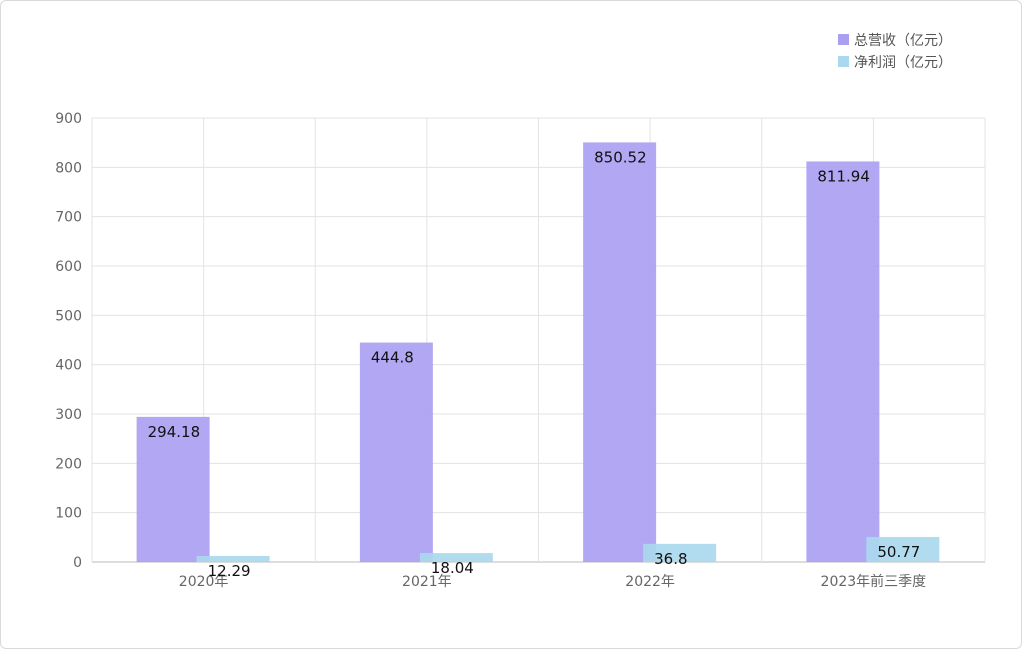 The image size is (1024, 651). Describe the element at coordinates (174, 432) in the screenshot. I see `revenue-value-label: 294.18` at that location.